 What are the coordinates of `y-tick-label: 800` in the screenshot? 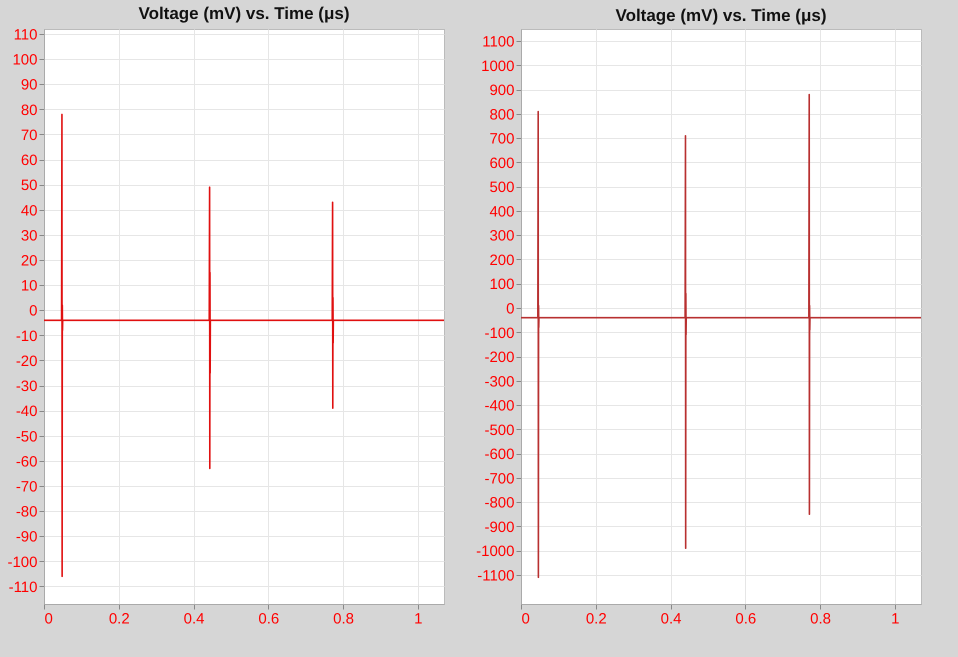 It's located at (501, 115).